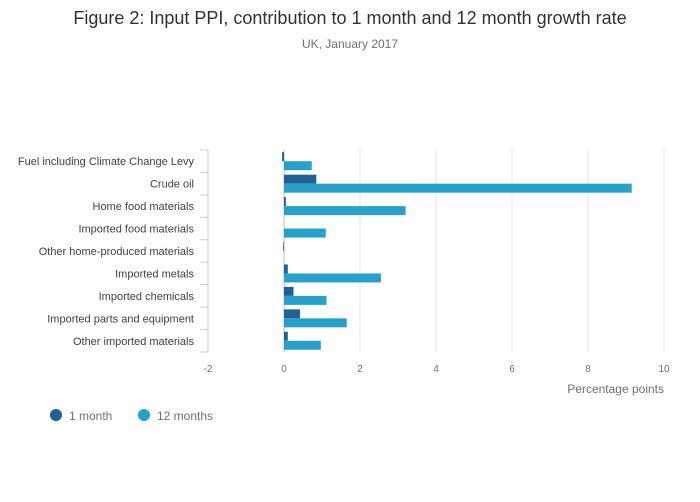 The width and height of the screenshot is (700, 502). What do you see at coordinates (172, 185) in the screenshot?
I see `category-label: Crude oil` at bounding box center [172, 185].